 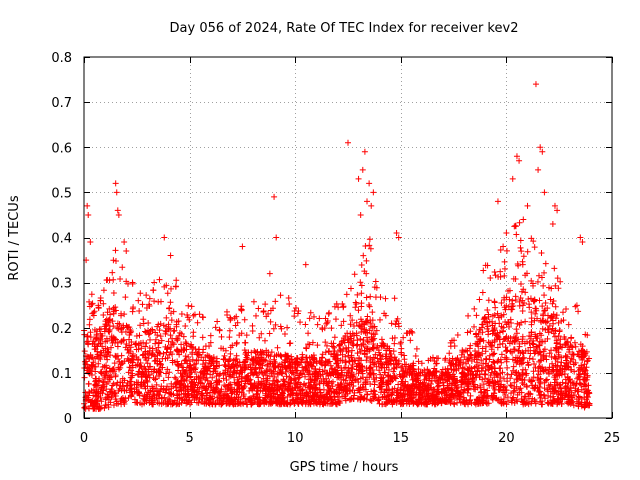 What do you see at coordinates (189, 438) in the screenshot?
I see `x-tick-label: 5` at bounding box center [189, 438].